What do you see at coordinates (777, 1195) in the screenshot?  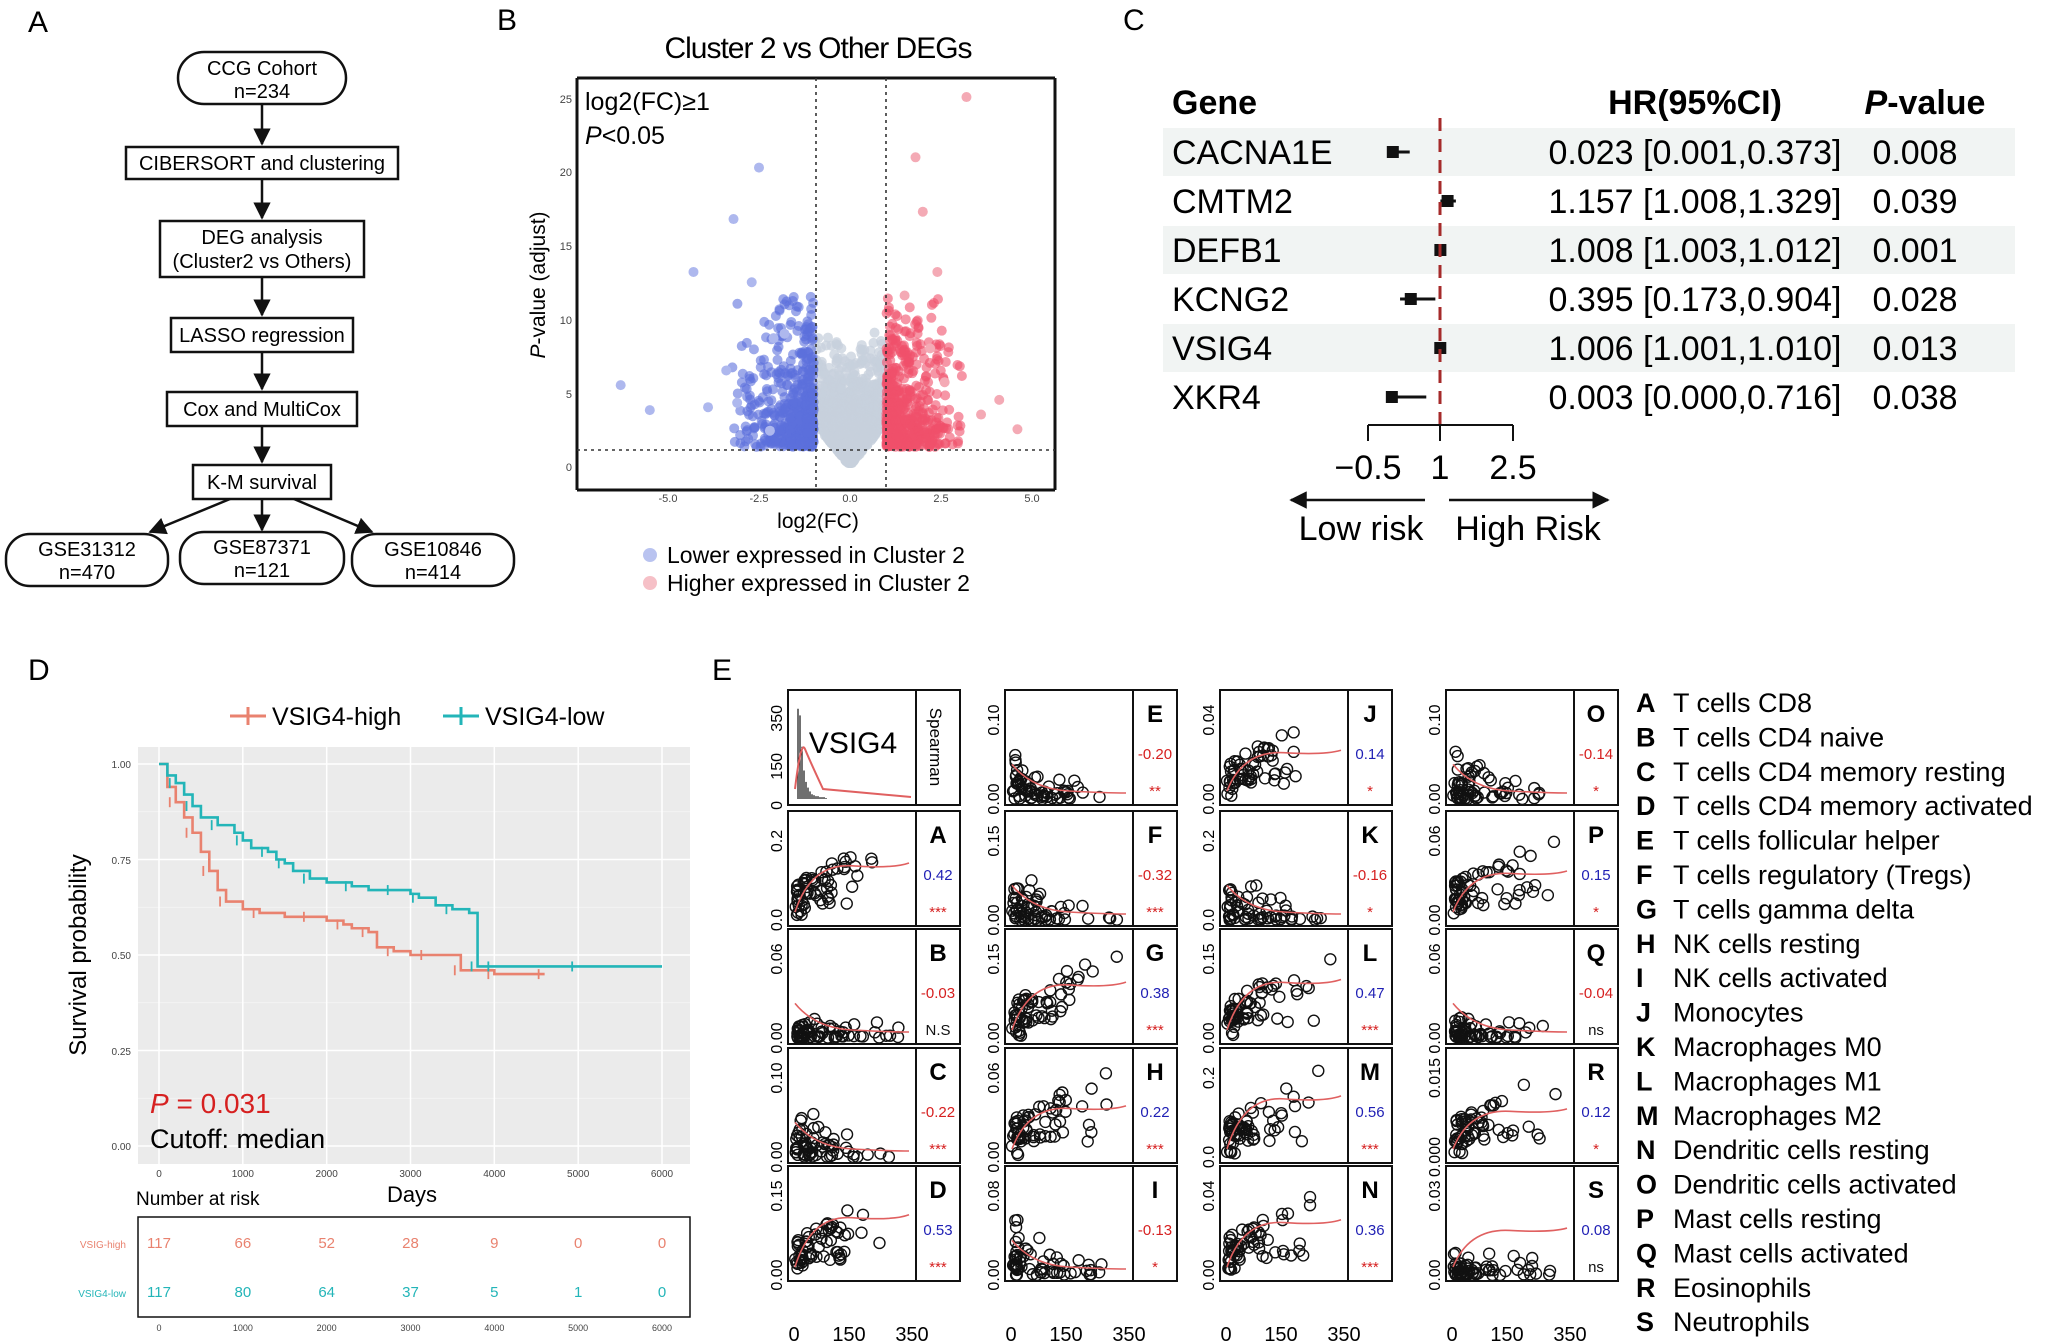 I see `corr-ytick: 0.15` at bounding box center [777, 1195].